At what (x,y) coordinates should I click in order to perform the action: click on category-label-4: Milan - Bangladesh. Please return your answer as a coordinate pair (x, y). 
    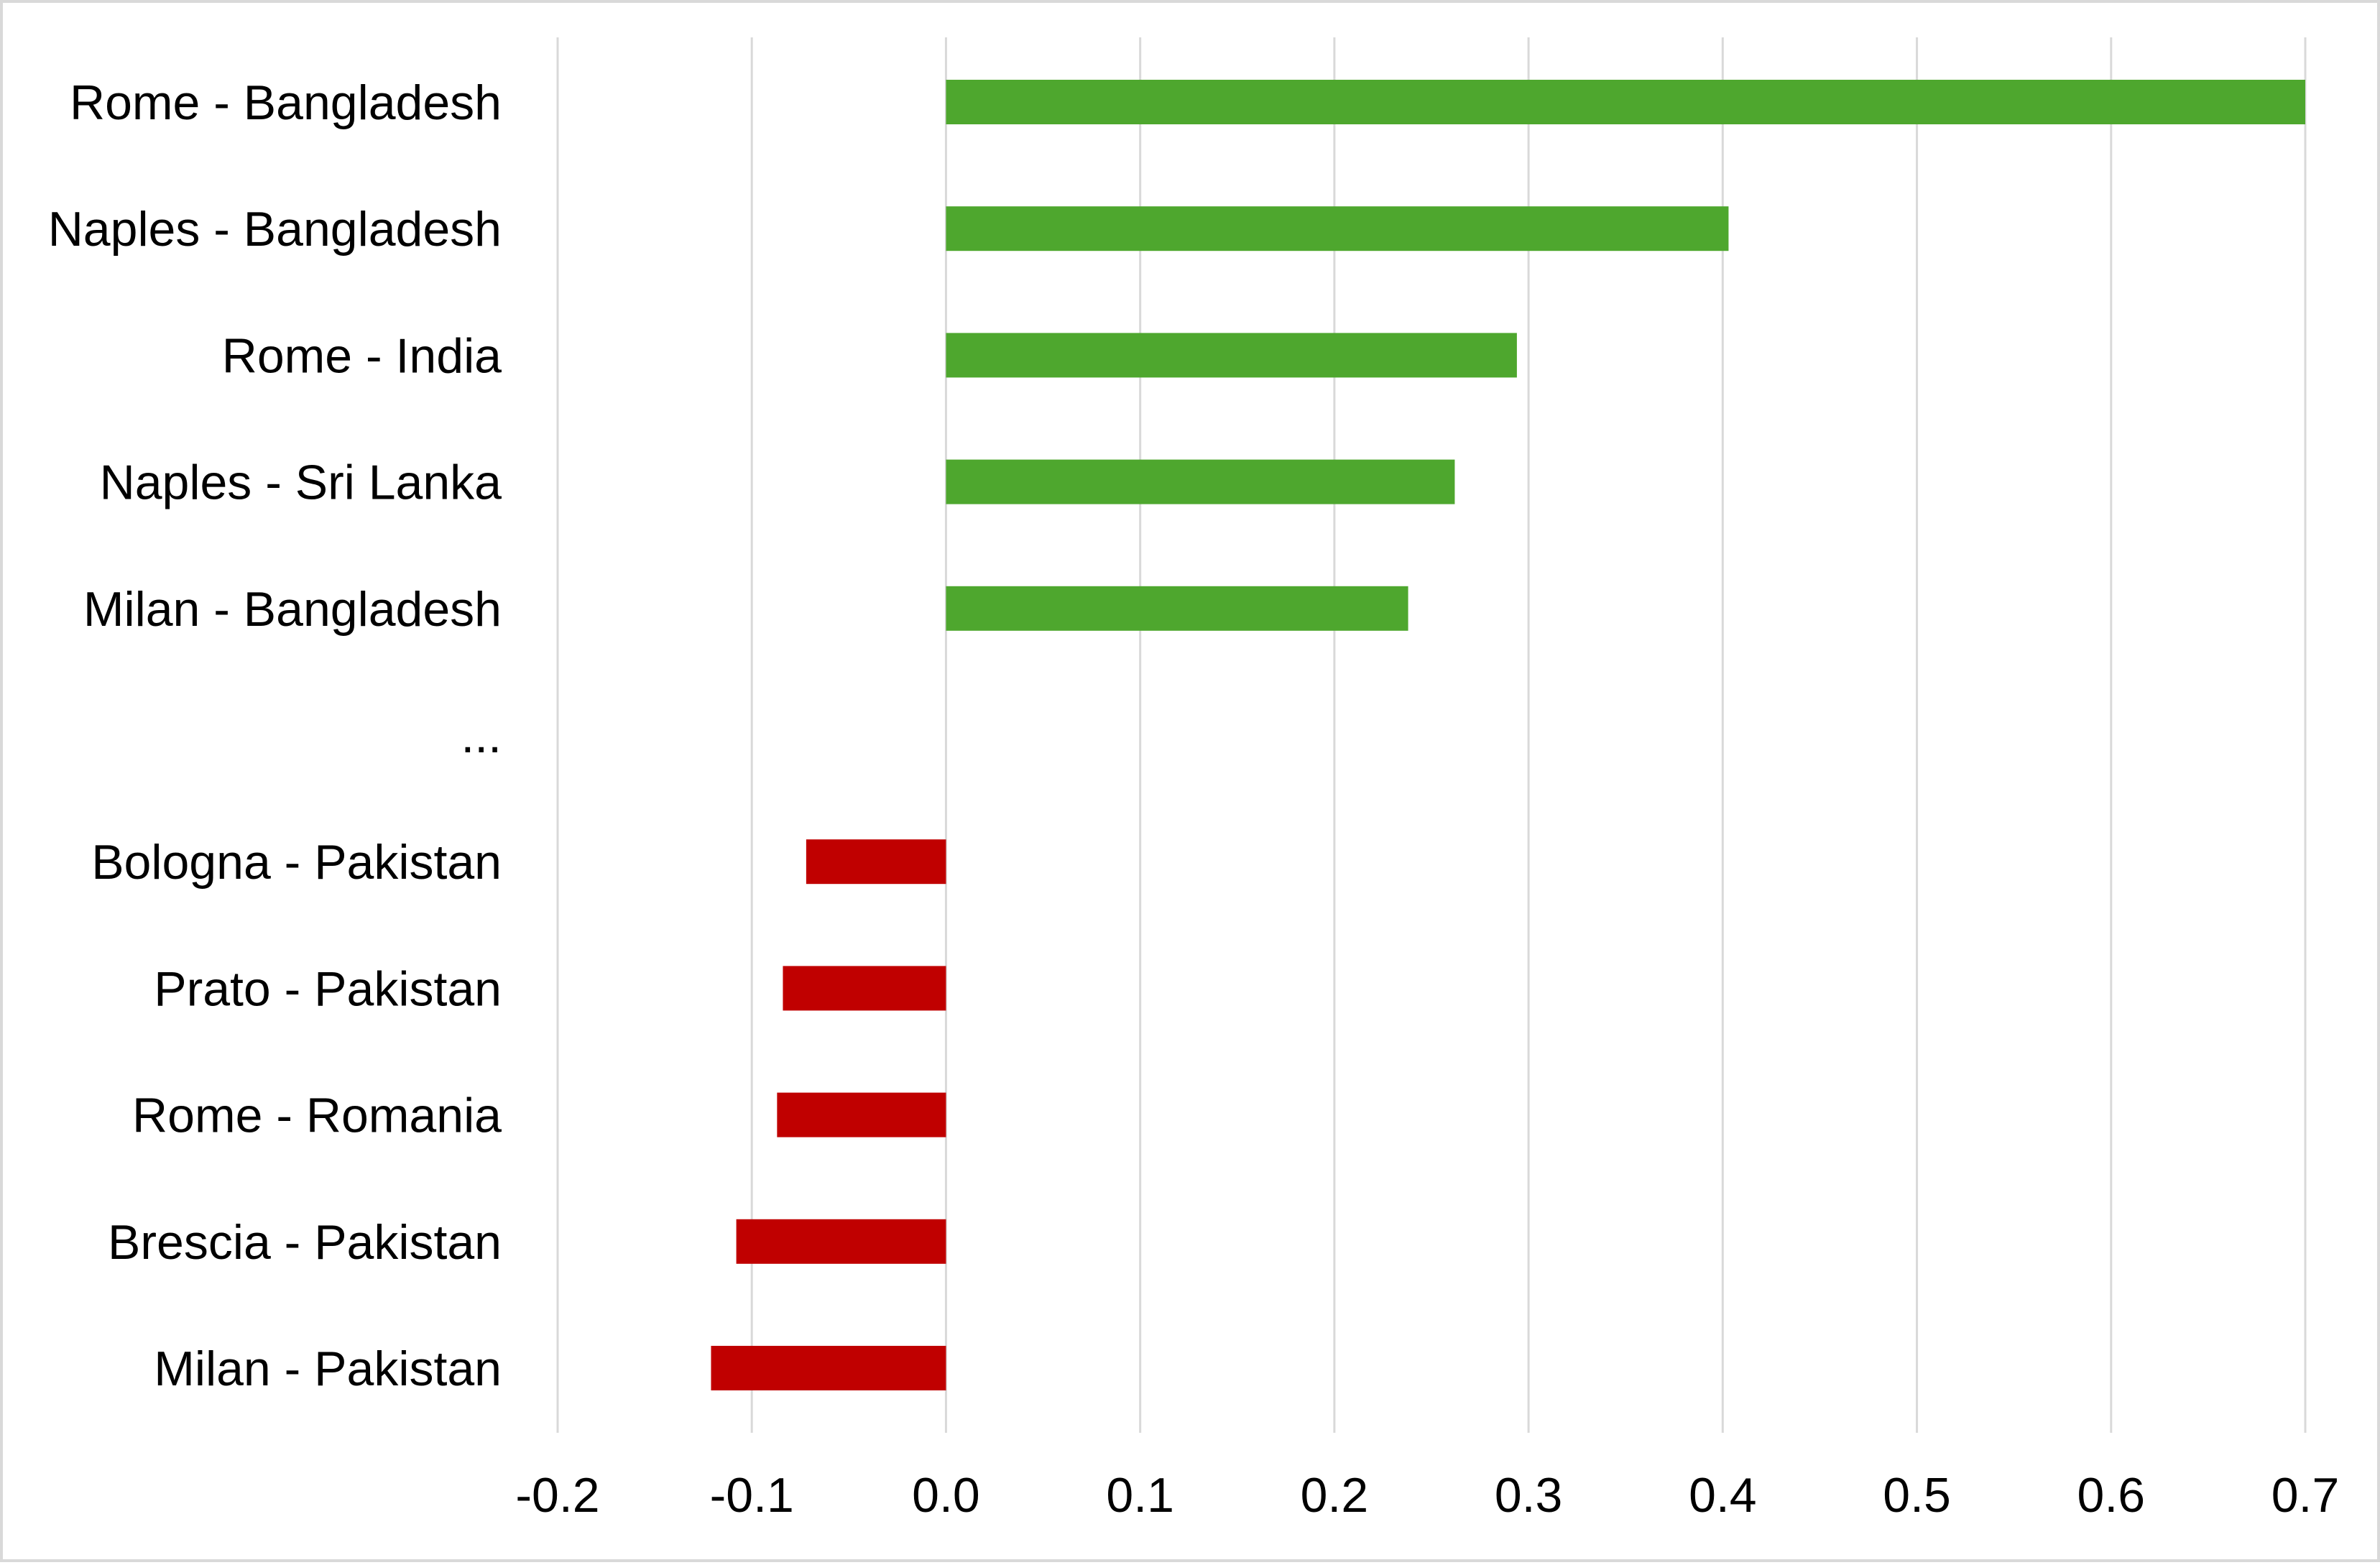
    Looking at the image, I should click on (292, 609).